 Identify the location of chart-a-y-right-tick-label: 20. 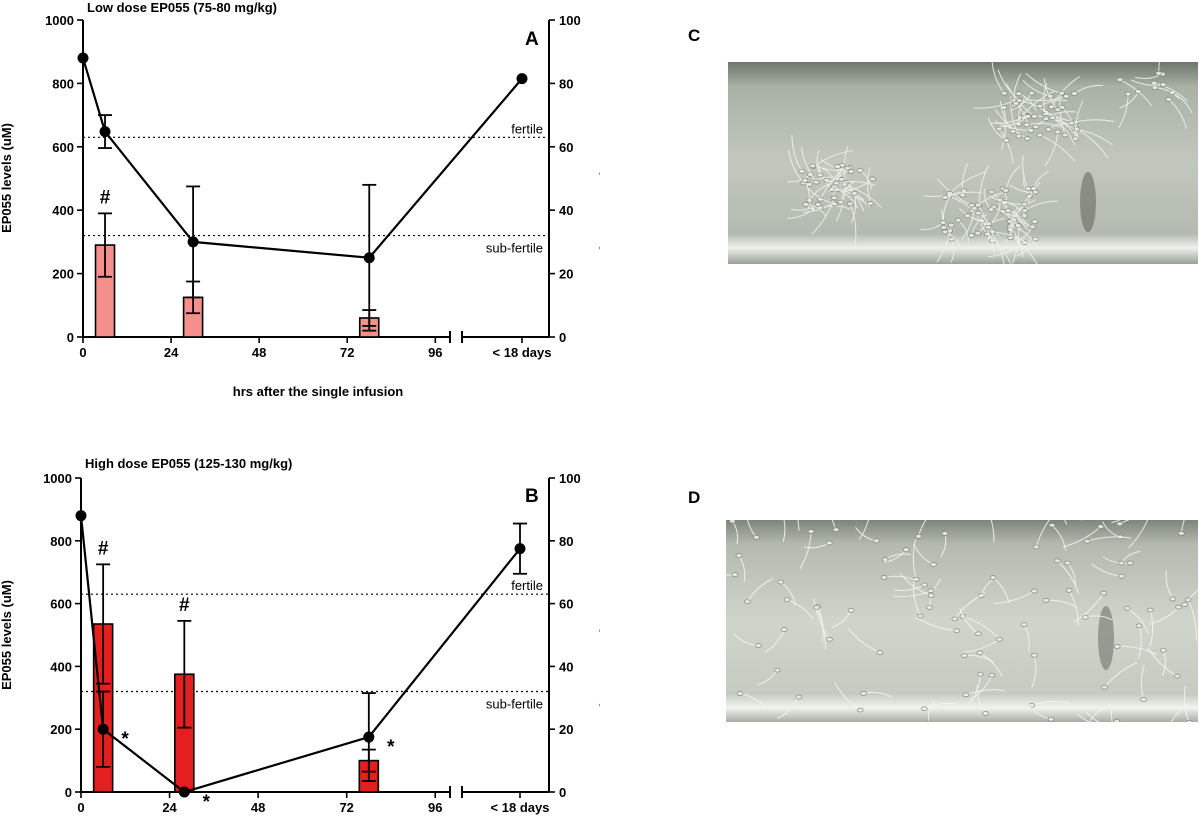
(566, 274).